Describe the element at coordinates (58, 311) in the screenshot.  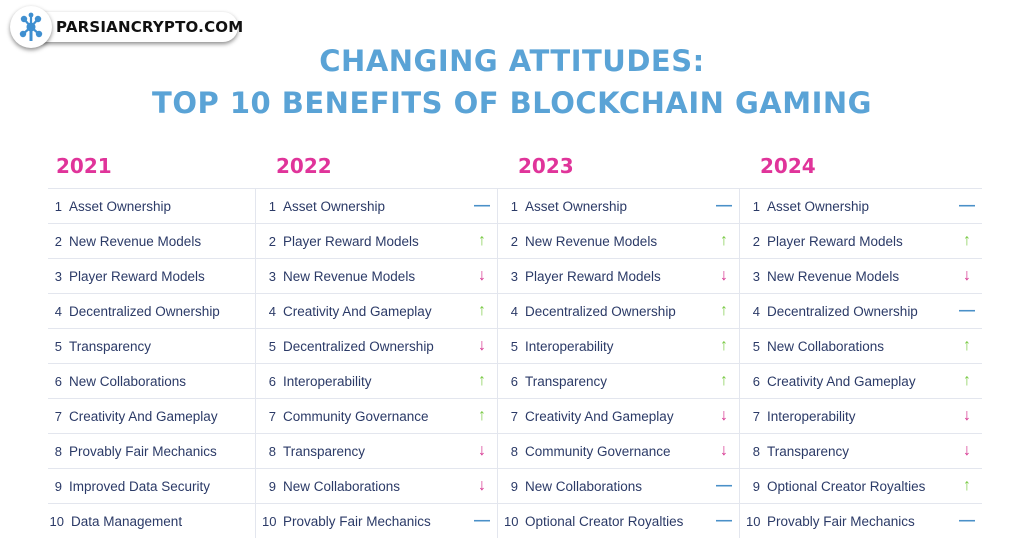
I see `rank-number: 4` at that location.